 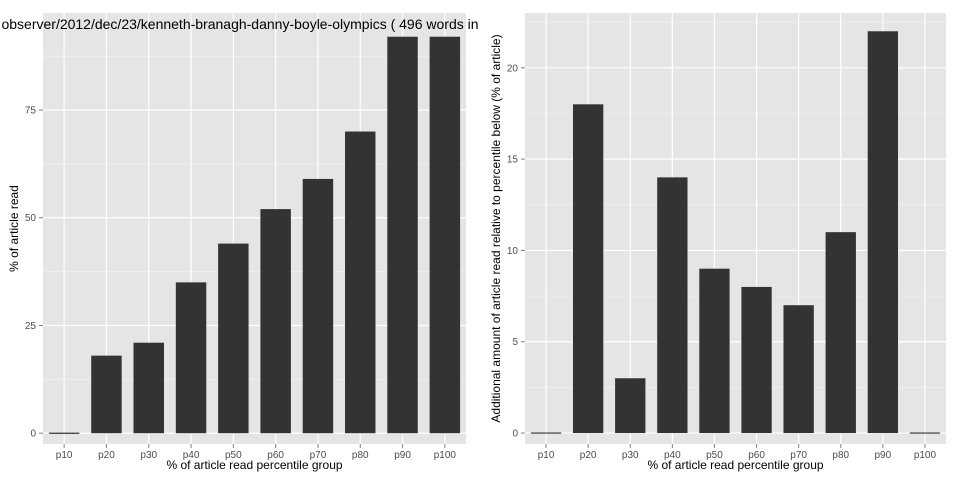 I want to click on y-tick-label: 10, so click(x=513, y=251).